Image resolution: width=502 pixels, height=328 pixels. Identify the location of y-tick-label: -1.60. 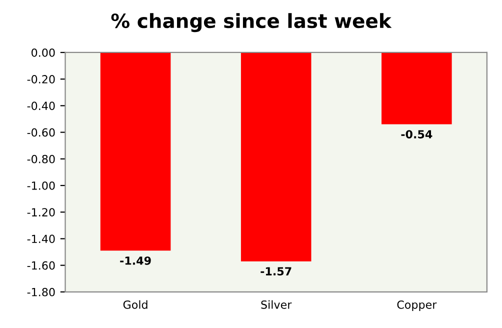
(41, 265).